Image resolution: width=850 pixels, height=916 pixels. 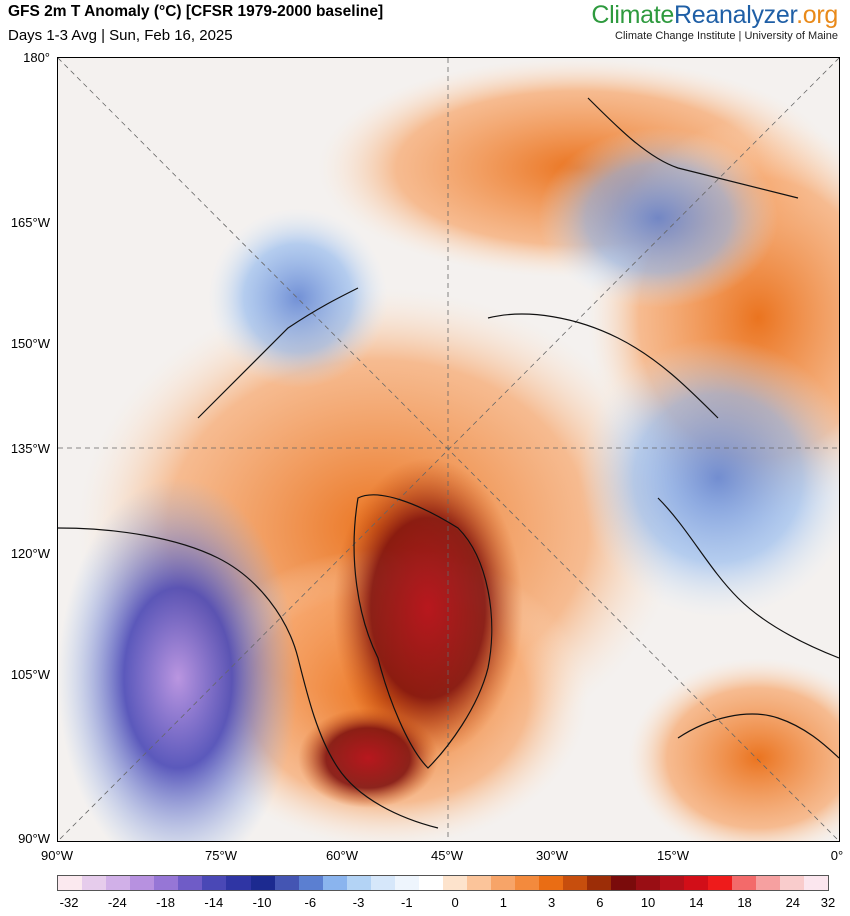 I want to click on brand-part-2: Reanalyzer, so click(x=735, y=15).